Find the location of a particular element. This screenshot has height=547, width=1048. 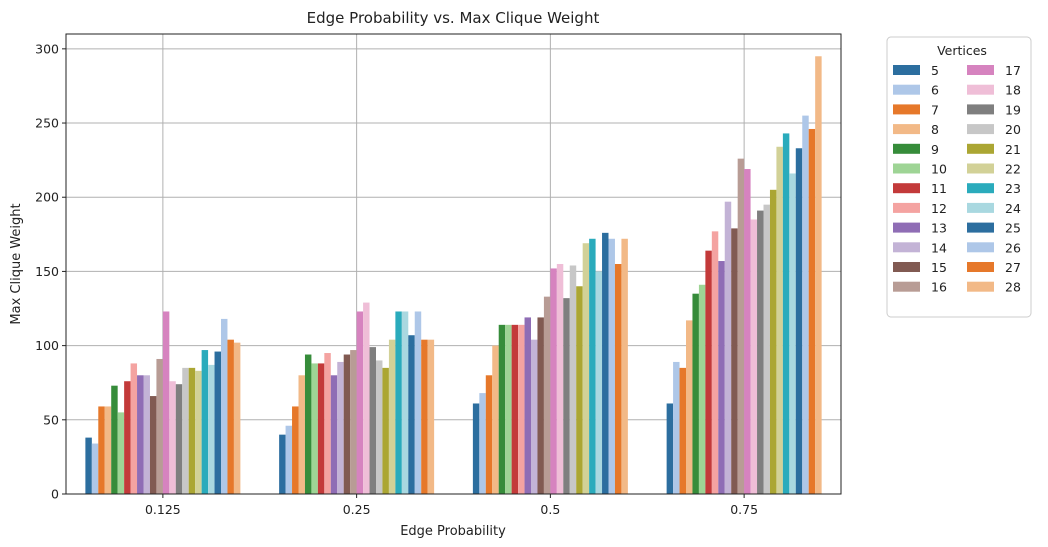

bar-v26-0.5 is located at coordinates (611, 366).